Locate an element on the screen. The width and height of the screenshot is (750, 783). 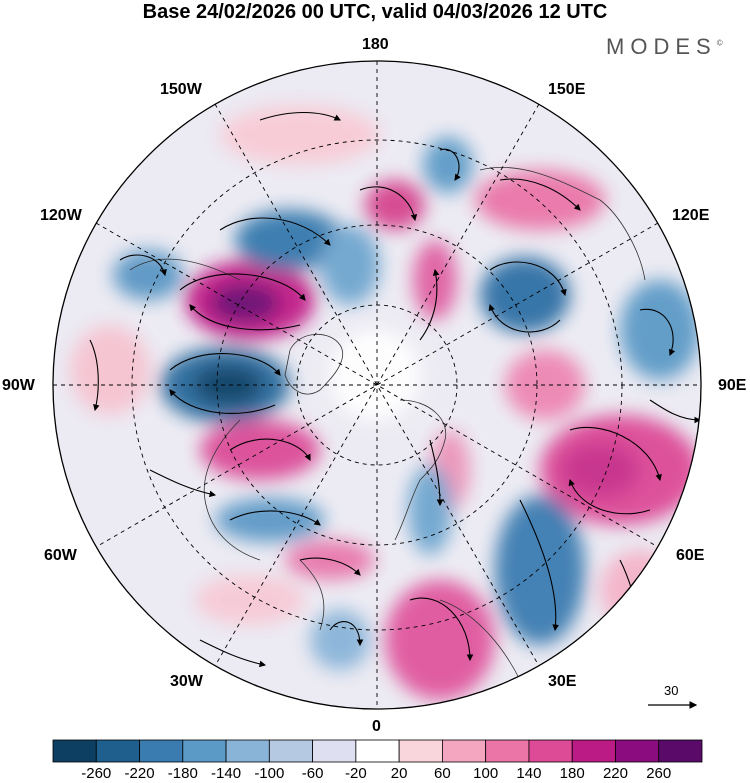
colorbar-tick-label: -180 is located at coordinates (182, 773).